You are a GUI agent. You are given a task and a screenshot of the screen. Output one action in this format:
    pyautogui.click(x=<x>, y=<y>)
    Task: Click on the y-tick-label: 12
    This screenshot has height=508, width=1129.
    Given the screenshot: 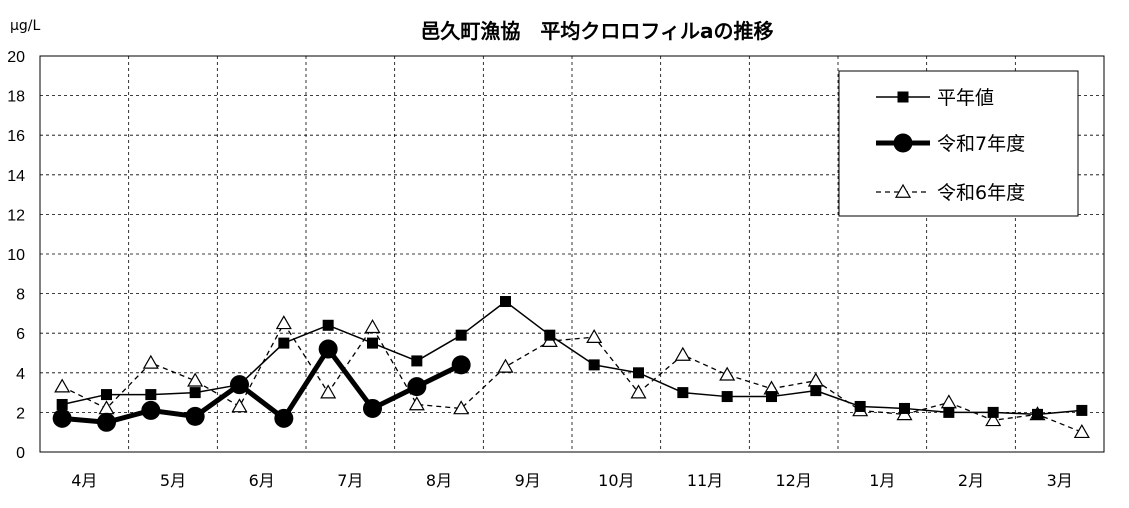 What is the action you would take?
    pyautogui.click(x=16, y=215)
    